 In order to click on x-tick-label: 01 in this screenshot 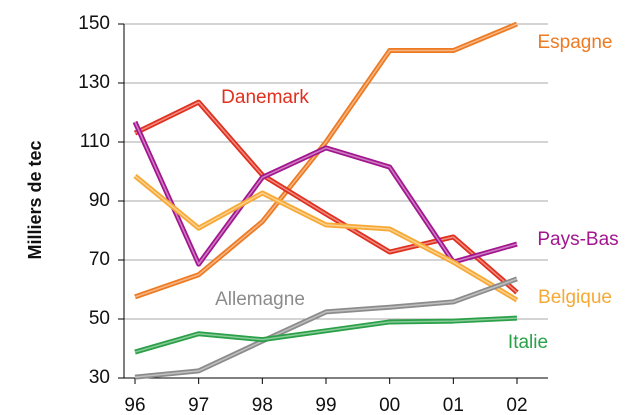, I will do `click(453, 405)`.